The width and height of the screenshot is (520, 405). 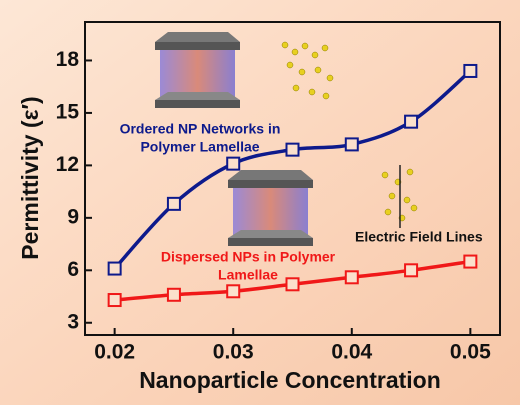 What do you see at coordinates (73, 269) in the screenshot?
I see `y-tick-label: 6` at bounding box center [73, 269].